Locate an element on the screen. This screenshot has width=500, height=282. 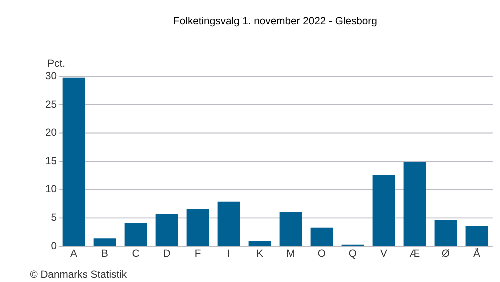
x-tick-label: V is located at coordinates (384, 254).